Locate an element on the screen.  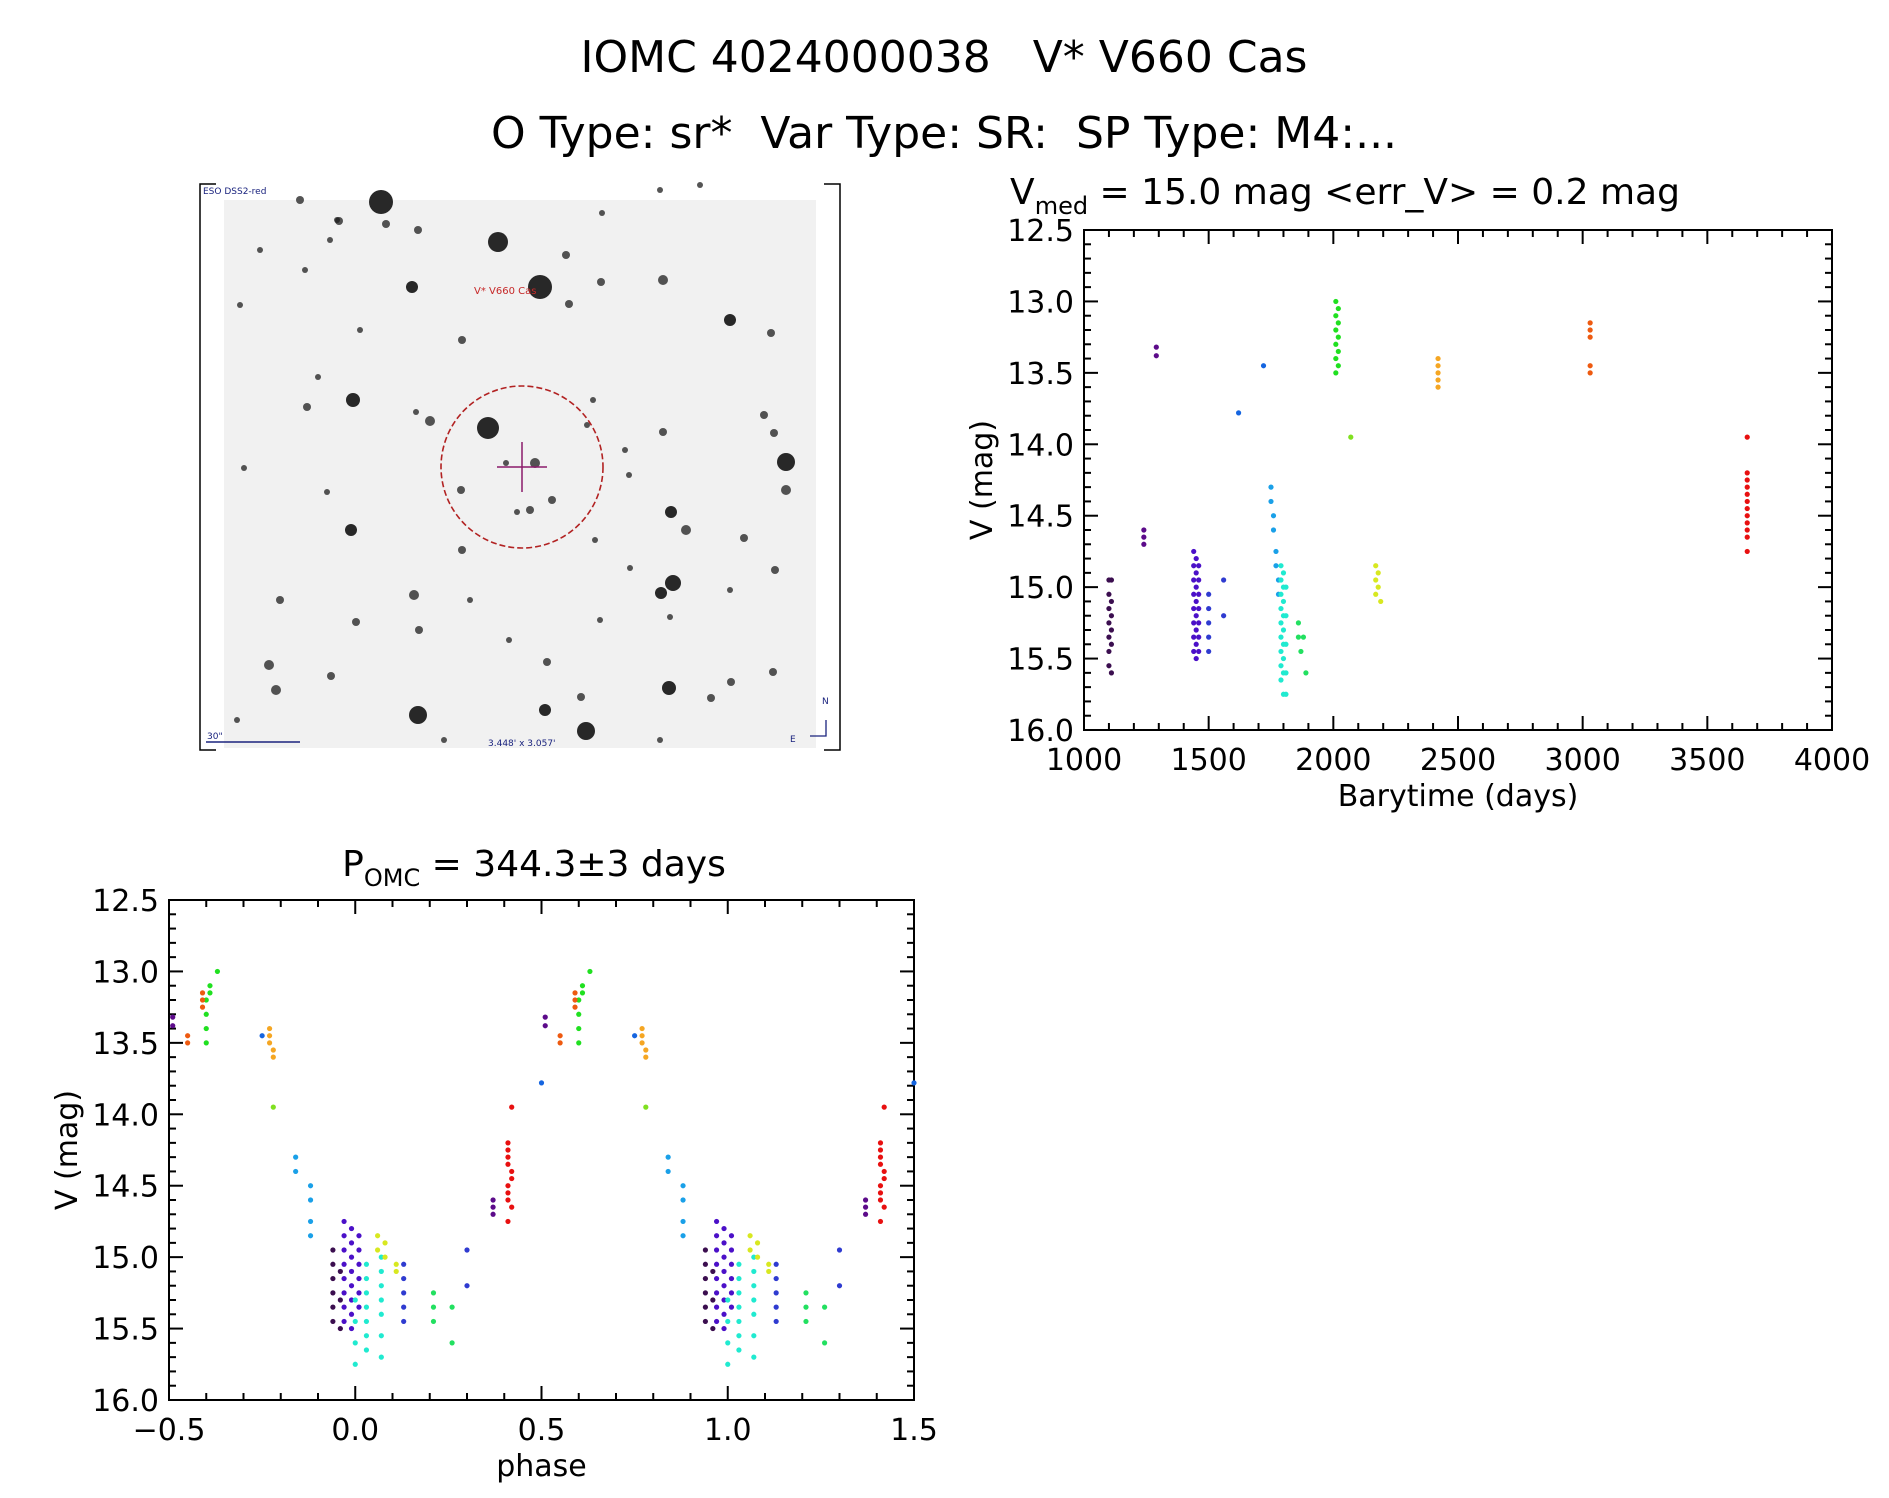
compass-icon is located at coordinates (818, 728).